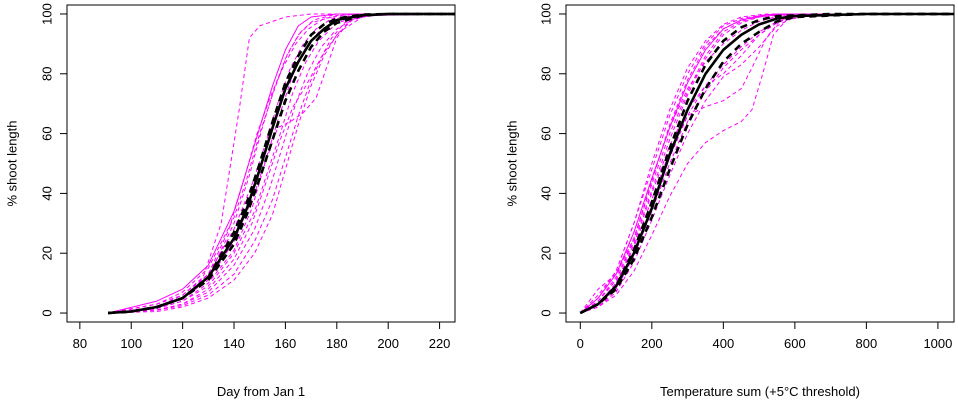  I want to click on x-tick-label: 100, so click(131, 343).